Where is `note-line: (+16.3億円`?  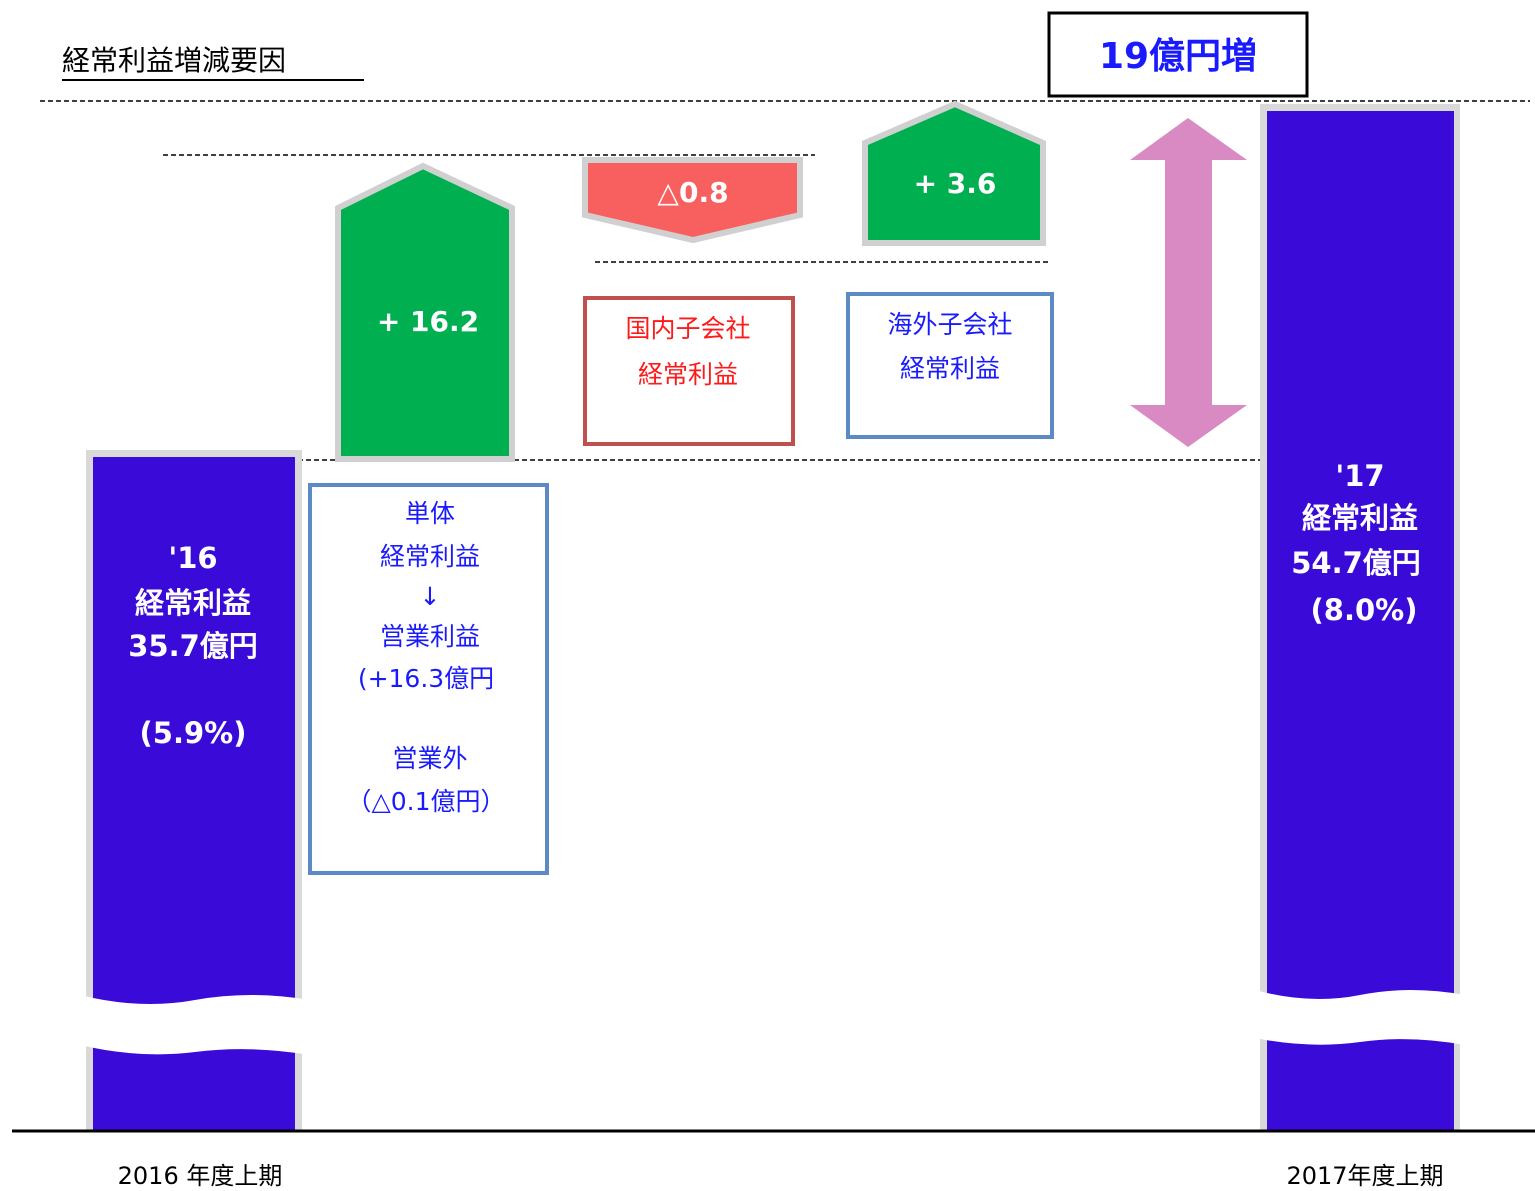
note-line: (+16.3億円 is located at coordinates (426, 678).